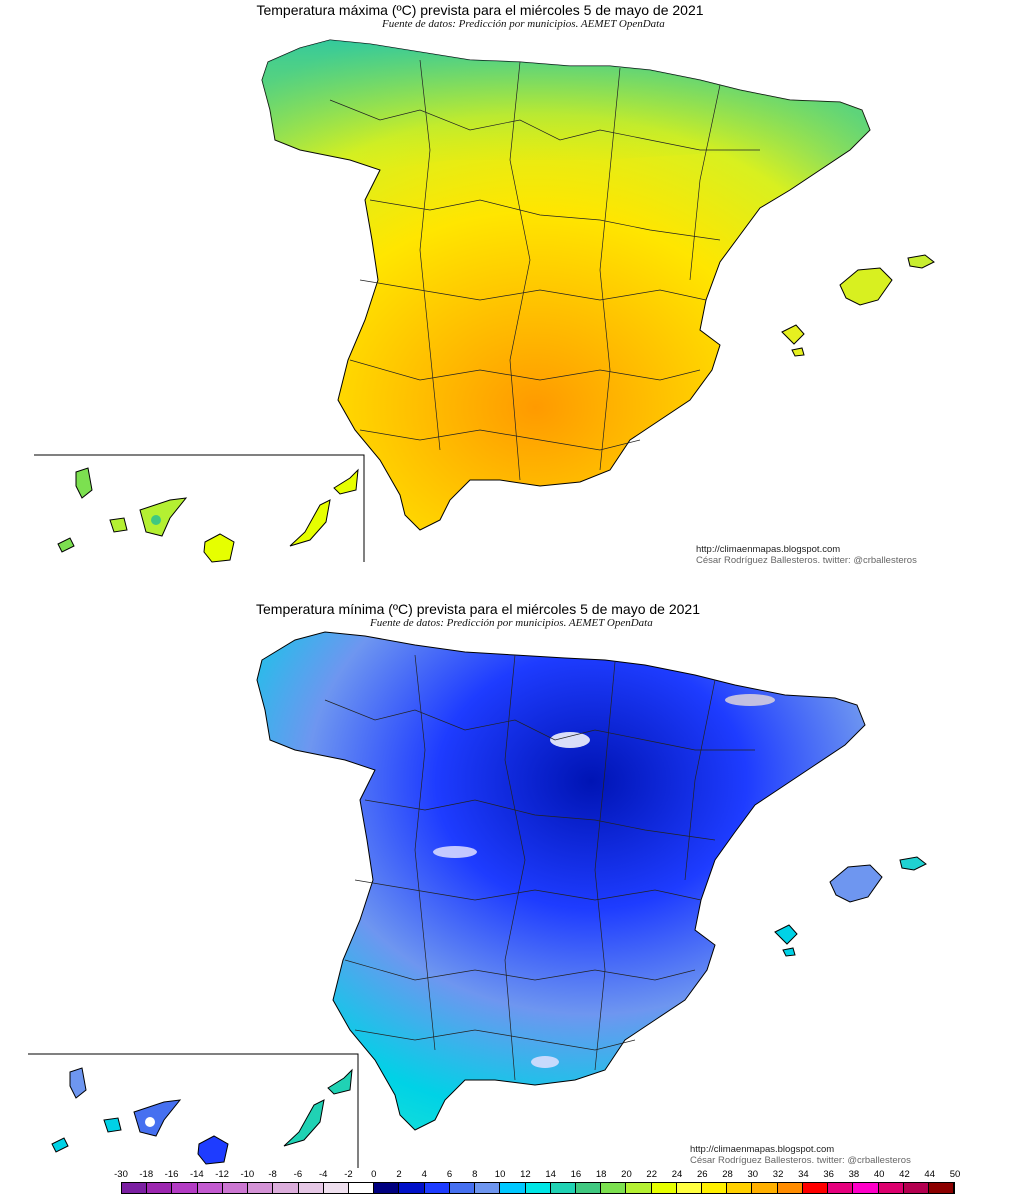  What do you see at coordinates (348, 1174) in the screenshot?
I see `legend-tick-label: -2` at bounding box center [348, 1174].